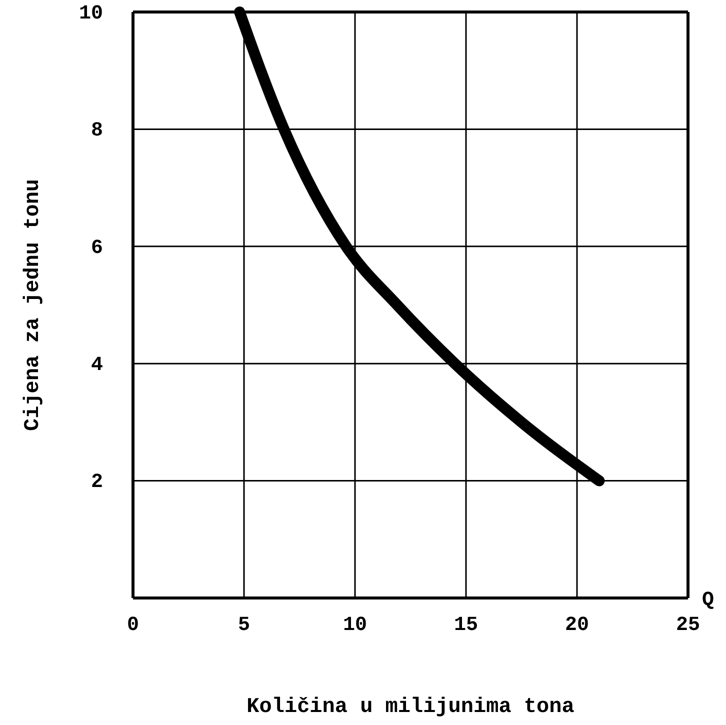 This screenshot has width=726, height=725. Describe the element at coordinates (90, 14) in the screenshot. I see `y-tick-label: 10` at that location.